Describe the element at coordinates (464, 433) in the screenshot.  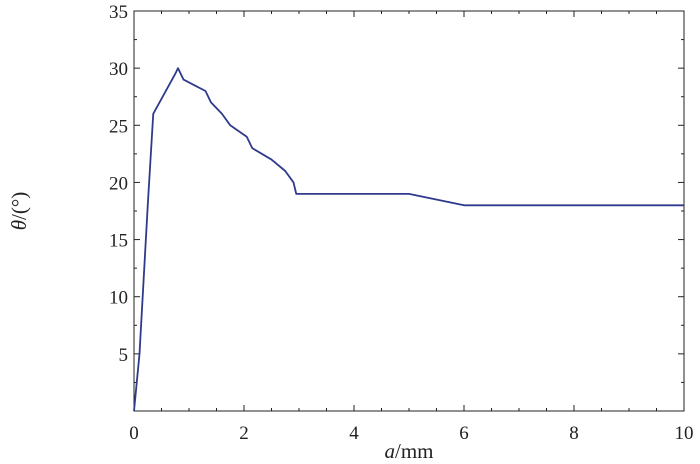
I see `x-tick-label: 6` at that location.